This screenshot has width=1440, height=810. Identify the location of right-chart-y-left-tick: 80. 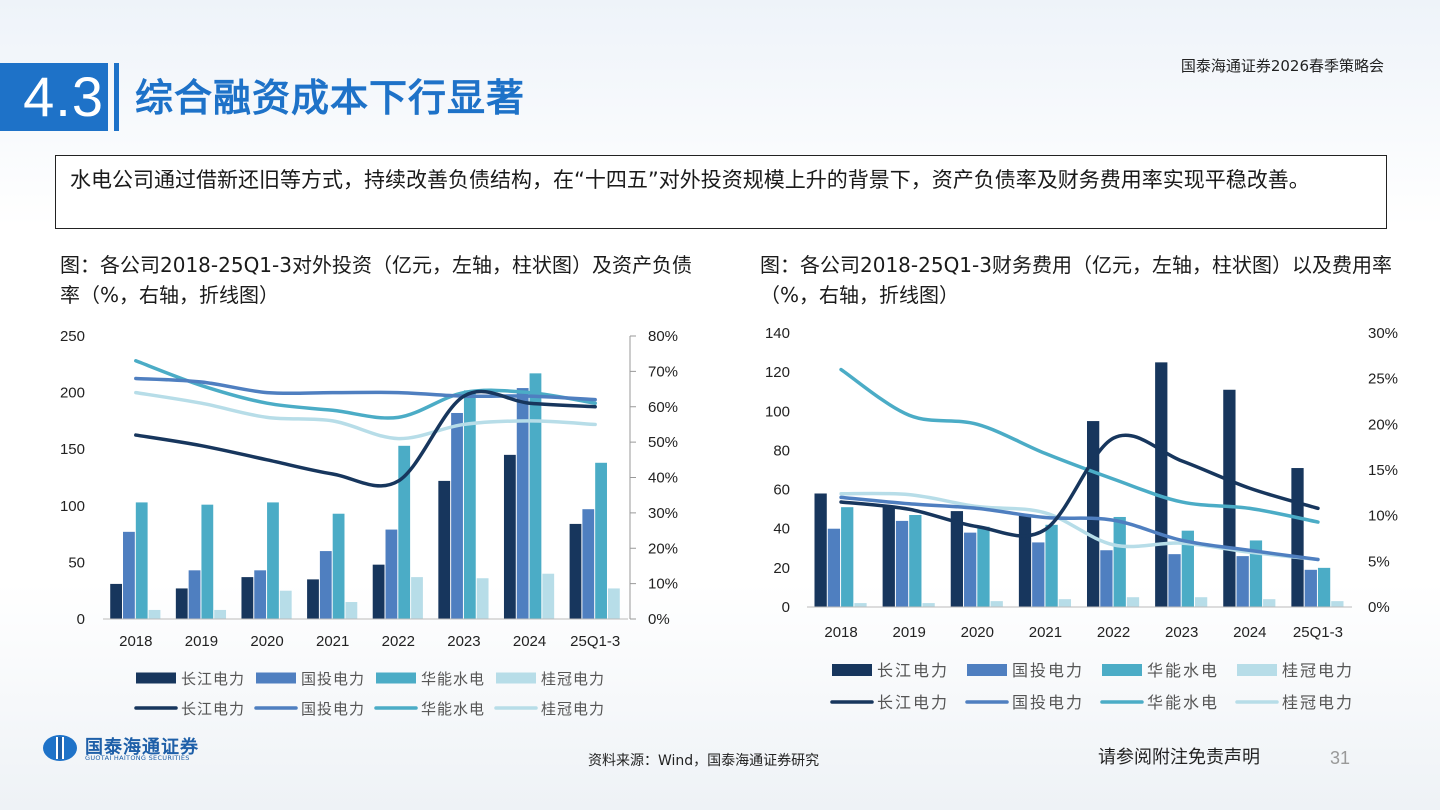
(781, 450).